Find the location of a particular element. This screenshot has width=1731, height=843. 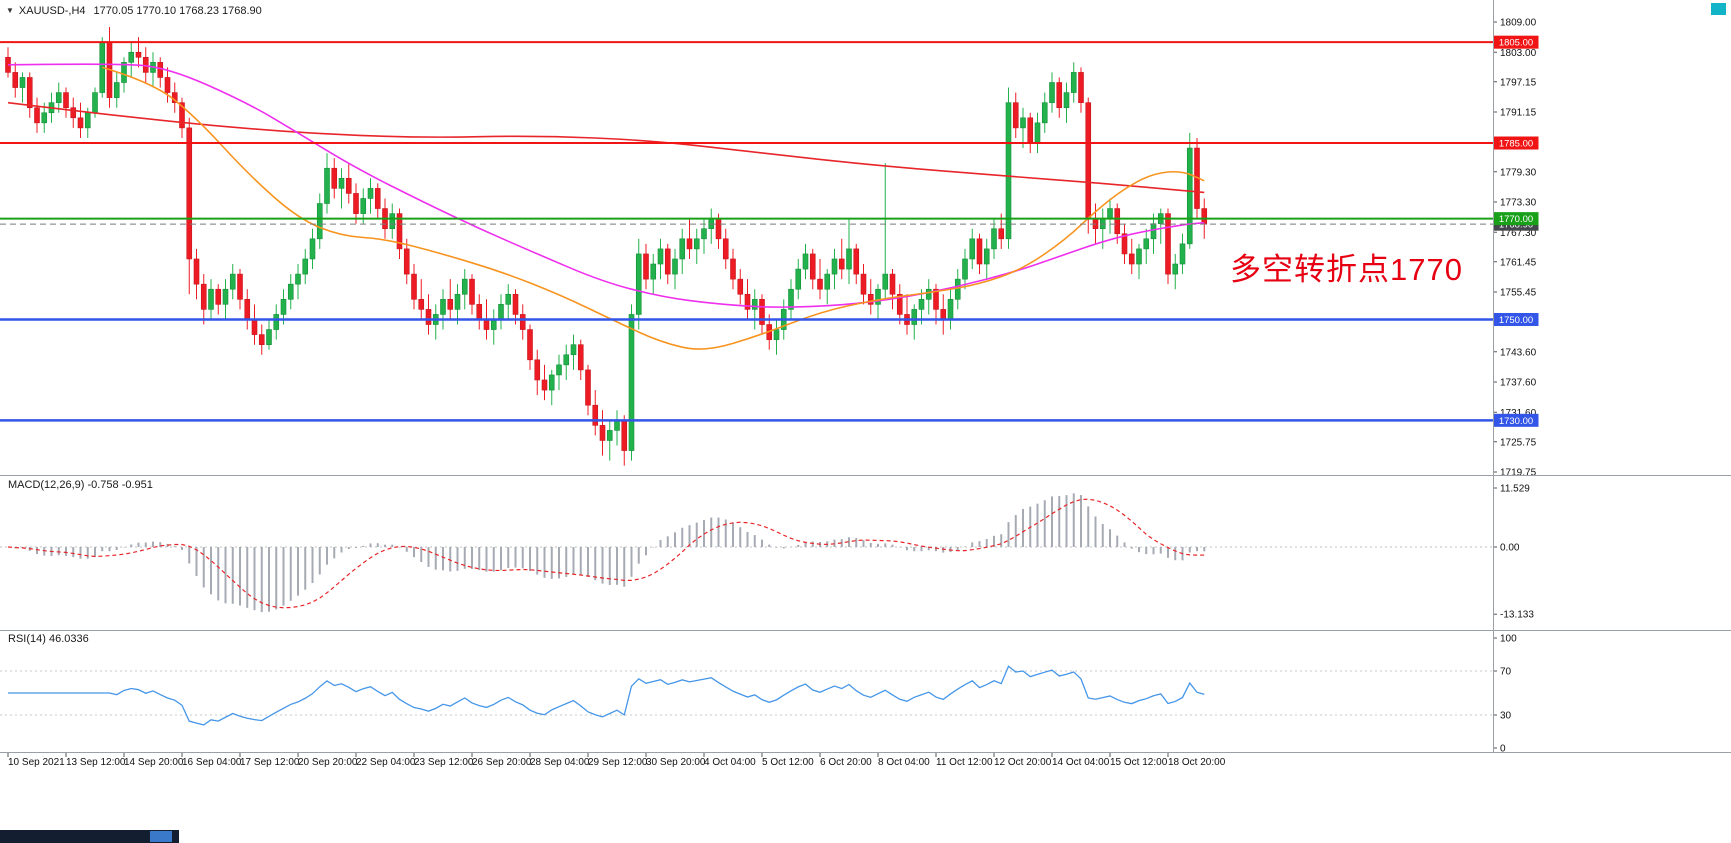

time-label: 14 Sep 20:00 is located at coordinates (154, 762).